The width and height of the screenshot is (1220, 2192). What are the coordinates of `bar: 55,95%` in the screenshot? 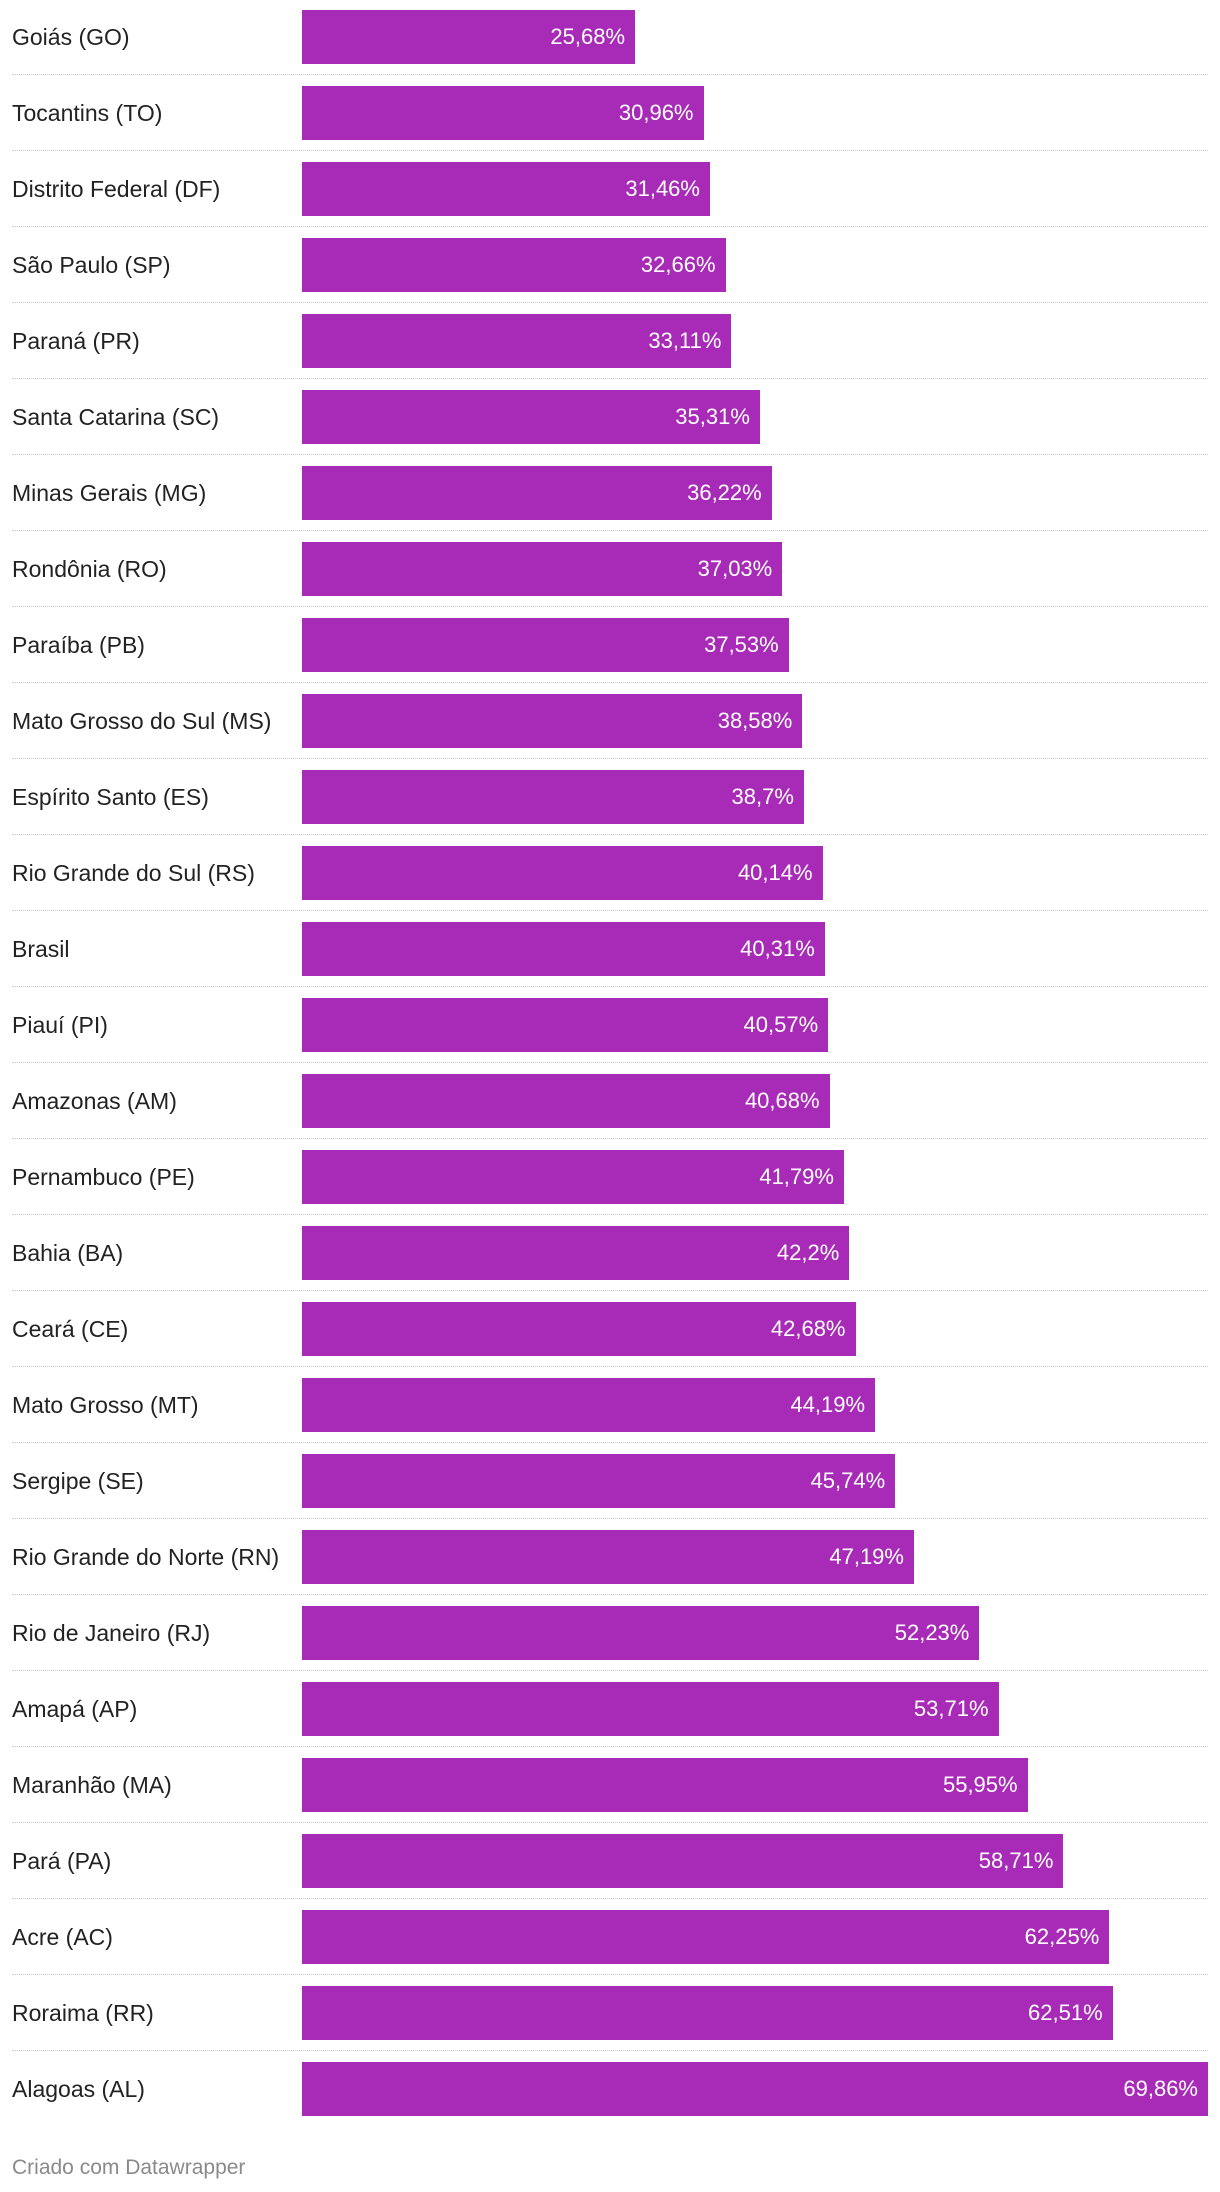 It's located at (665, 1785).